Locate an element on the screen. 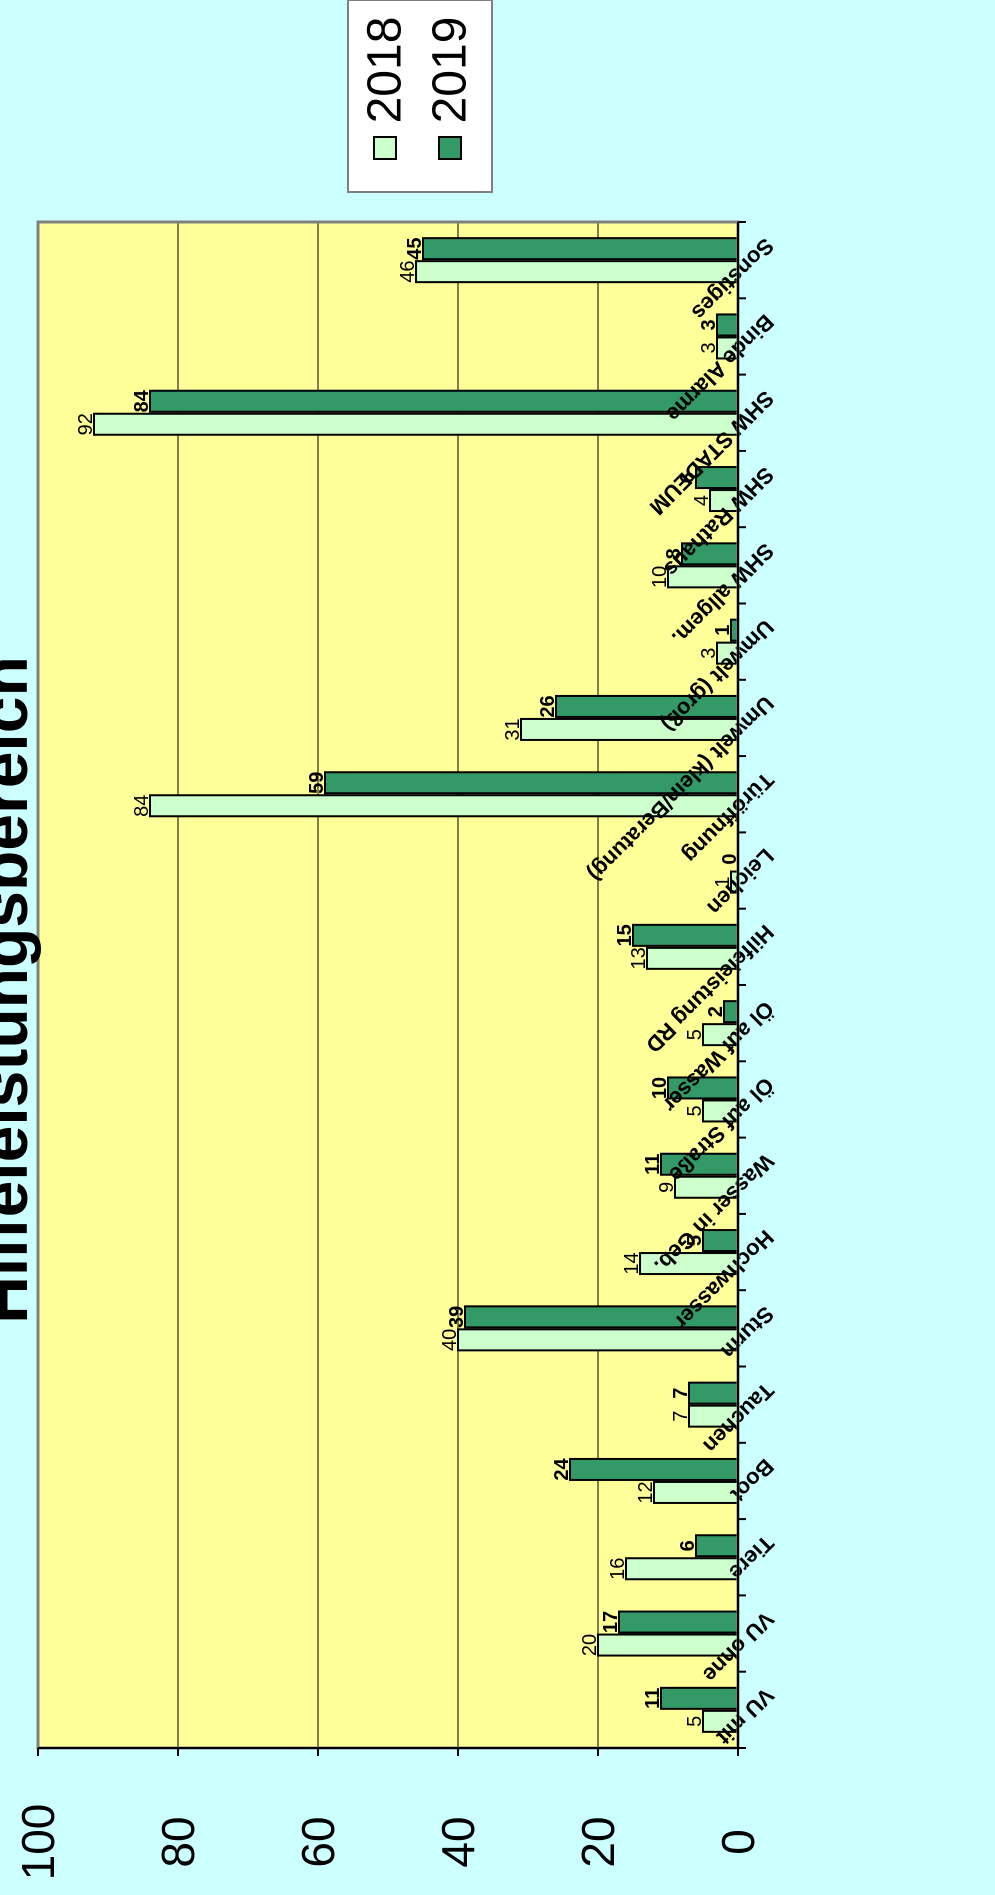  legend-swatch-2018 is located at coordinates (385, 148).